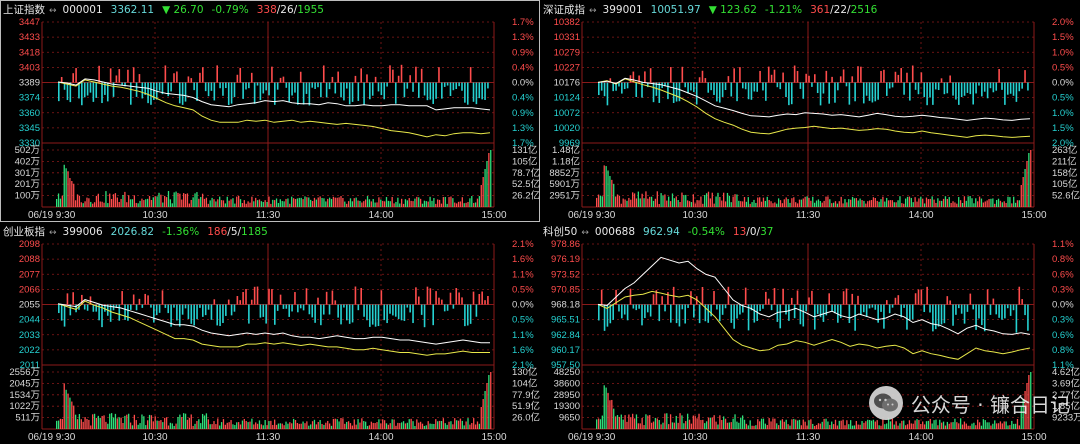 This screenshot has width=1080, height=444. Describe the element at coordinates (820, 10) in the screenshot. I see `advancers: 361` at that location.